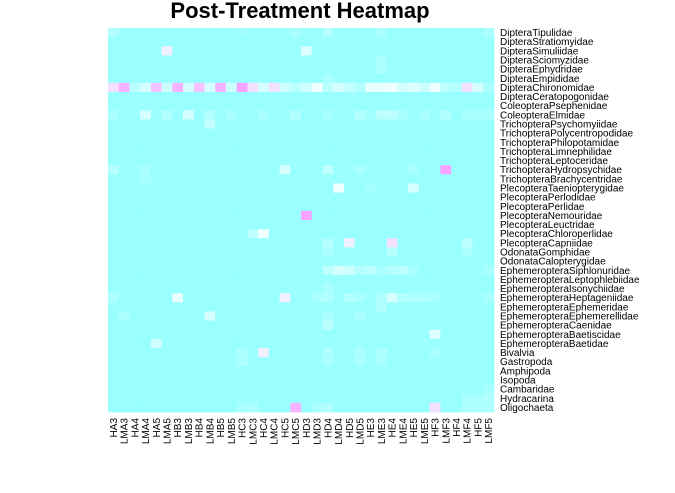 This screenshot has width=675, height=493. I want to click on column-label: LMF3, so click(446, 431).